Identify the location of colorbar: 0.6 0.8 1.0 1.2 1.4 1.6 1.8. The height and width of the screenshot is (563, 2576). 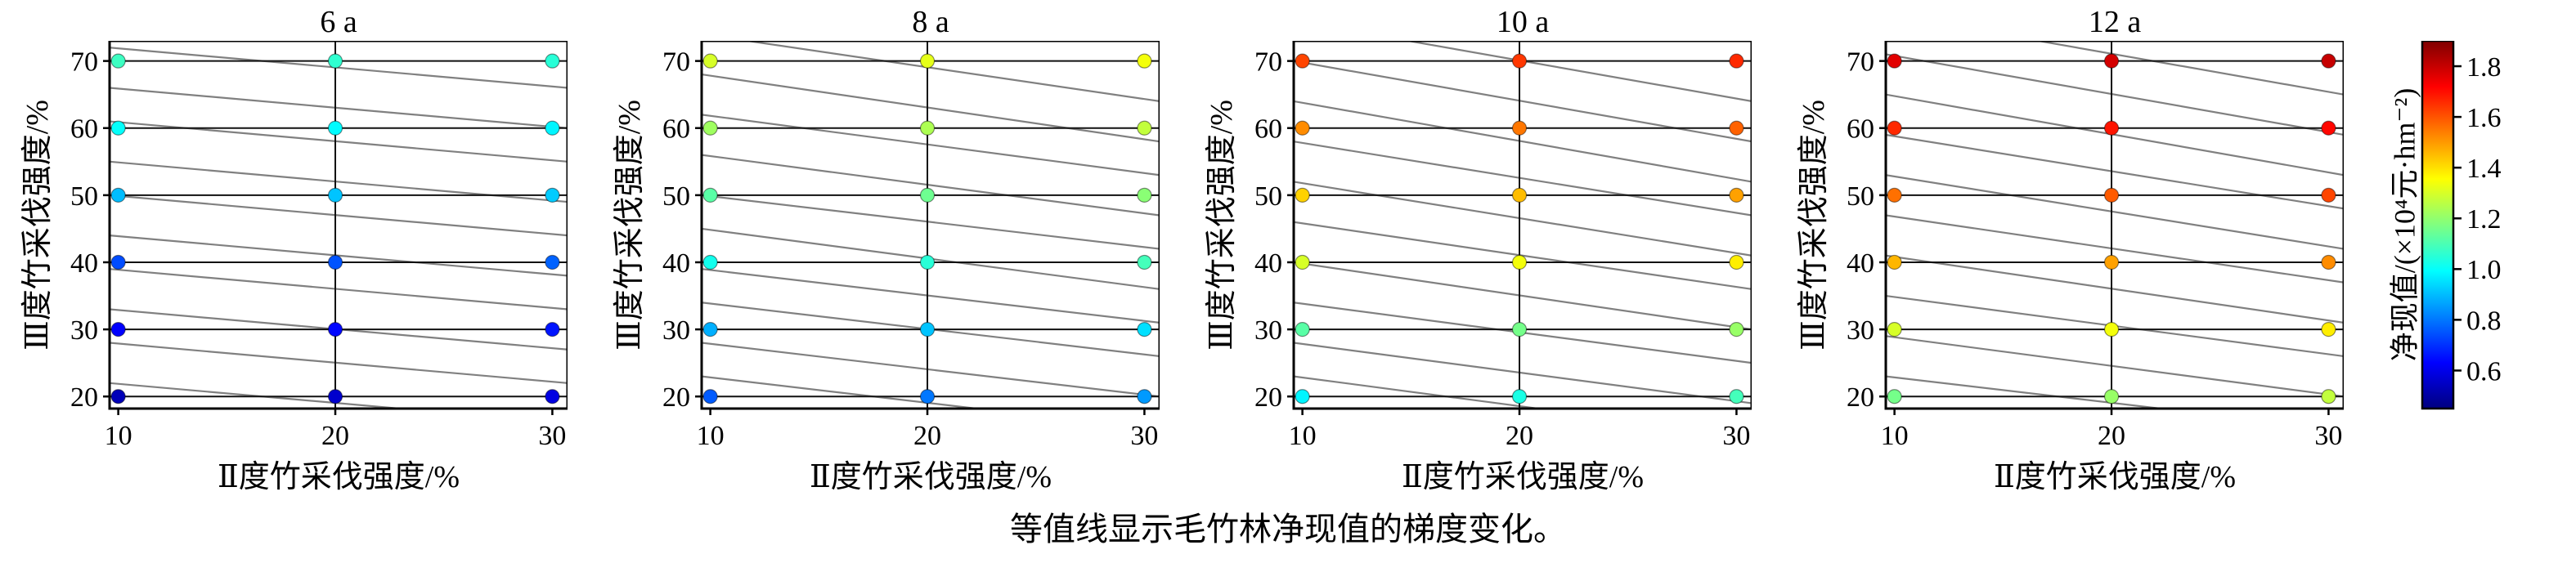
(2461, 225).